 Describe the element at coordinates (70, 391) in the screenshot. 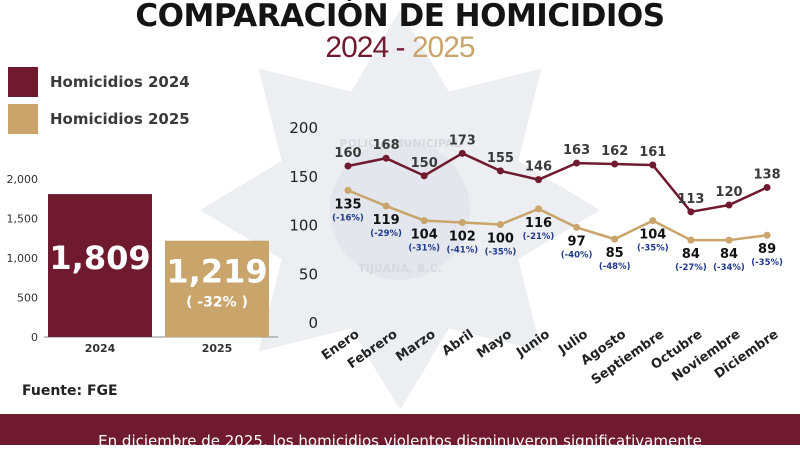

I see `source-note: Fuente: FGE` at that location.